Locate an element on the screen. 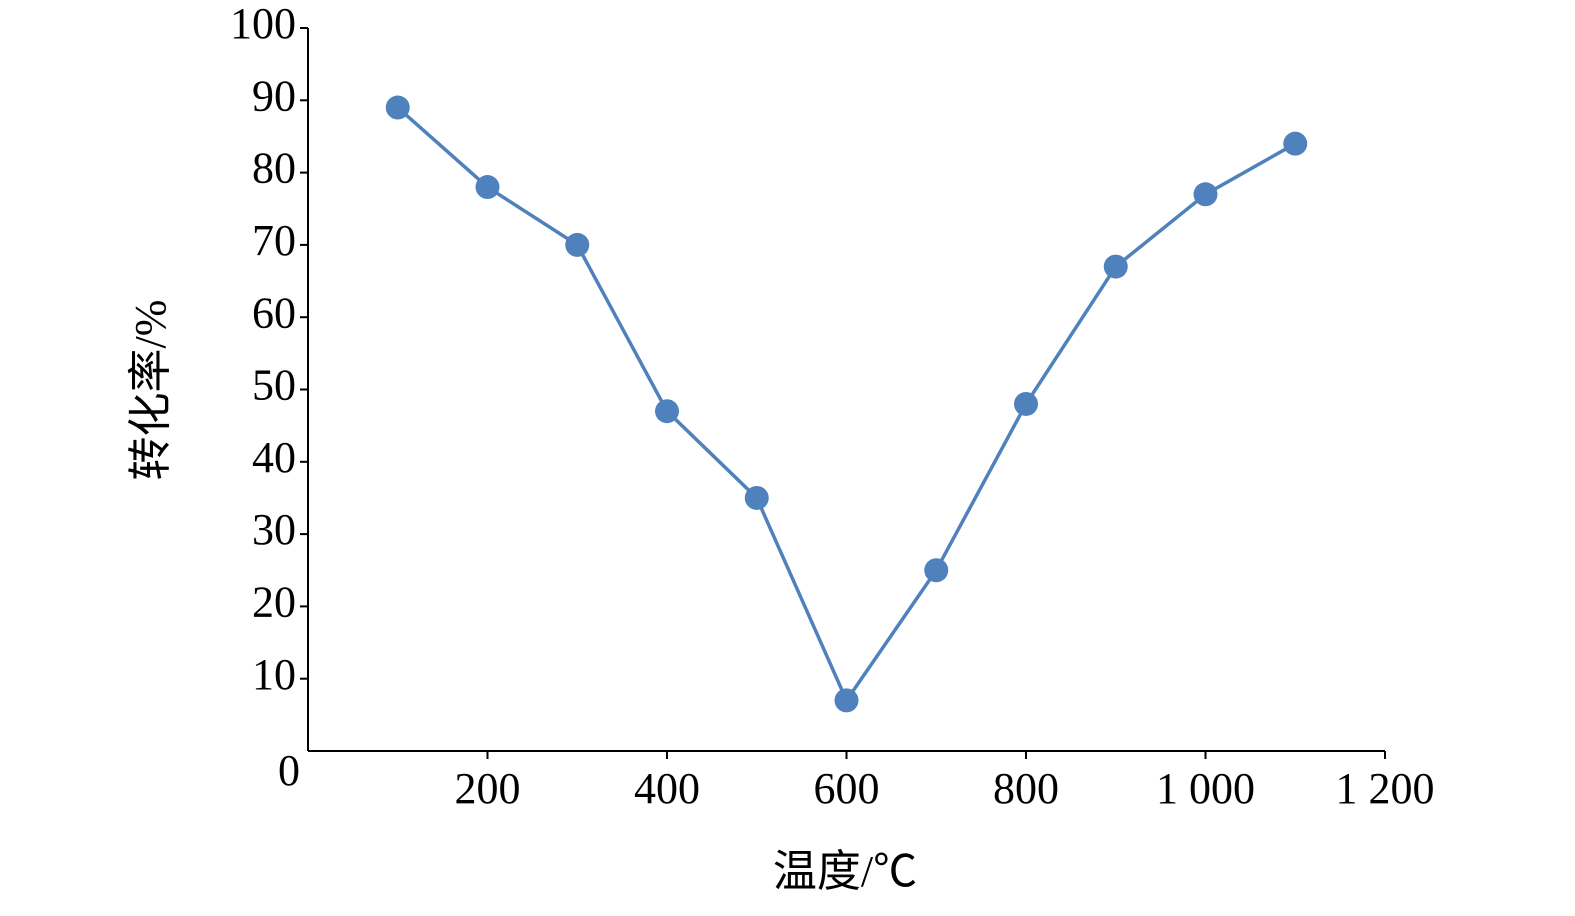 This screenshot has height=916, width=1575. y-tick-label: 20 is located at coordinates (274, 601).